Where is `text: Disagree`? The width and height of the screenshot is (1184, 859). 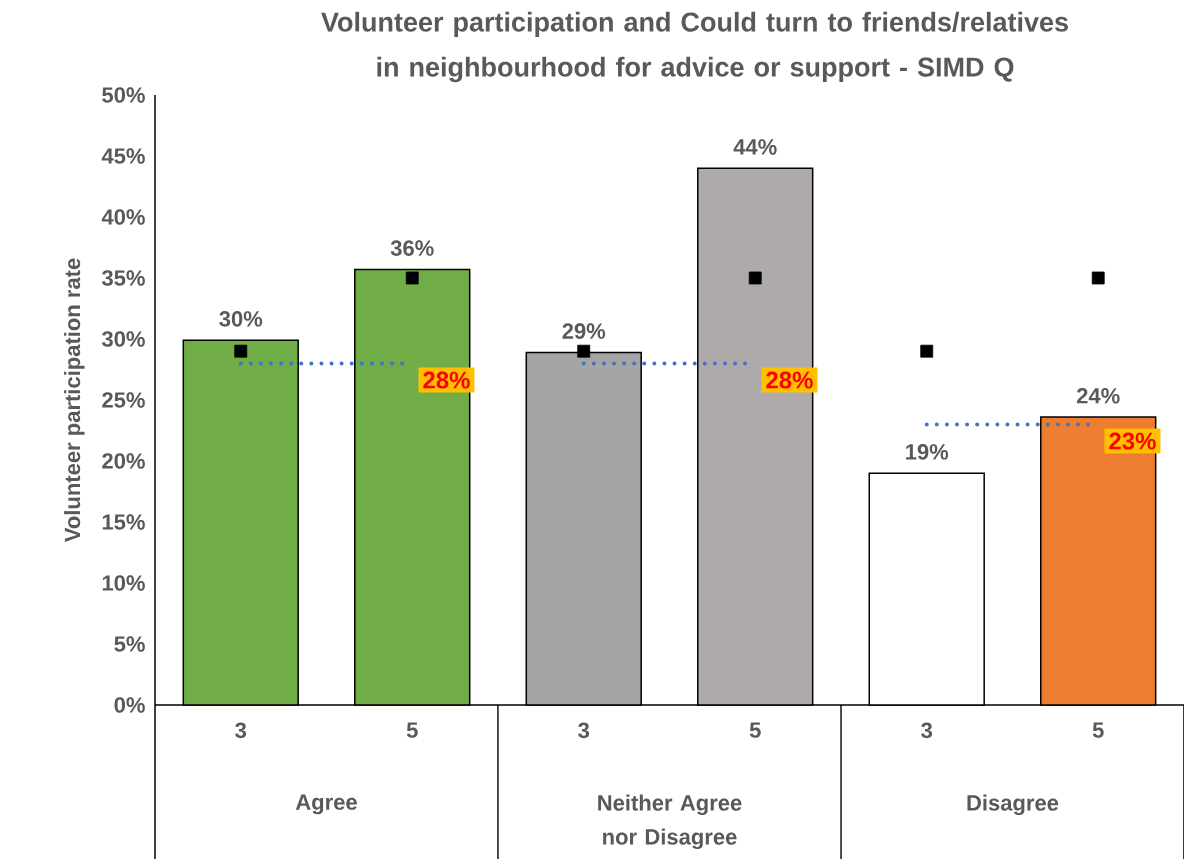
text: Disagree is located at coordinates (1013, 805).